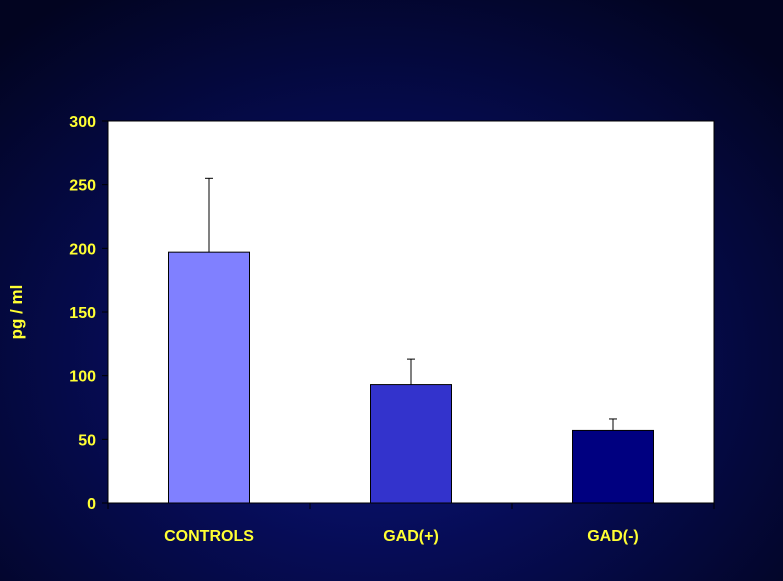 The image size is (783, 581). What do you see at coordinates (82, 186) in the screenshot?
I see `y-tick-label: 250` at bounding box center [82, 186].